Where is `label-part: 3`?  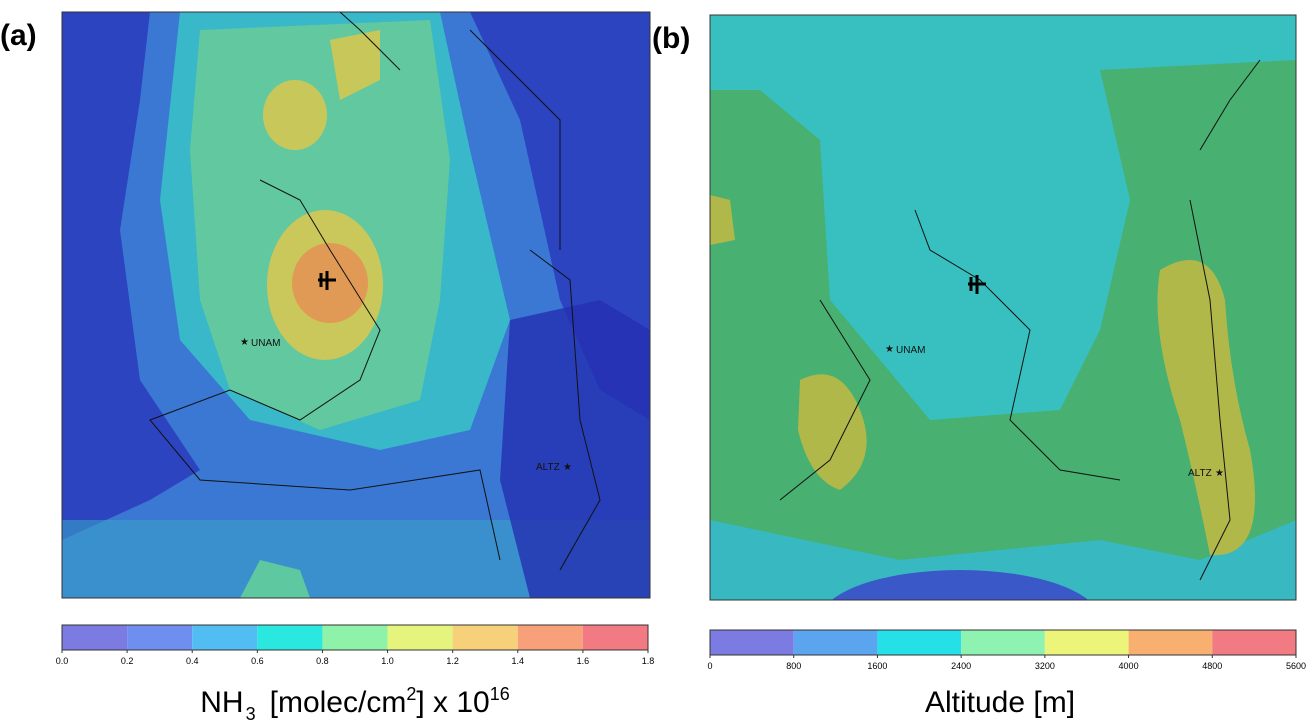
label-part: 3 is located at coordinates (251, 714).